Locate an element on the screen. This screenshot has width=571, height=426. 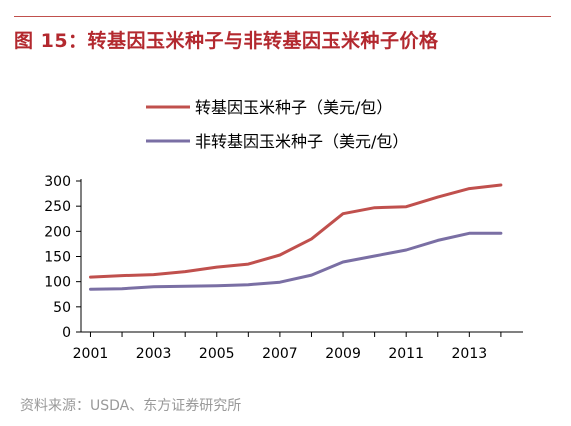
x-tick-label: 2005 is located at coordinates (217, 354).